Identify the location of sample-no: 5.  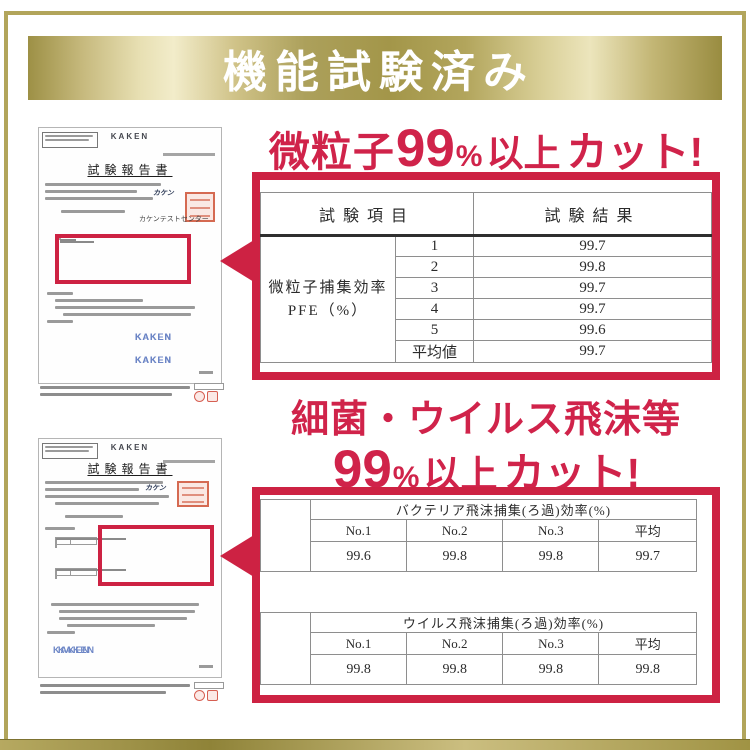
(434, 330).